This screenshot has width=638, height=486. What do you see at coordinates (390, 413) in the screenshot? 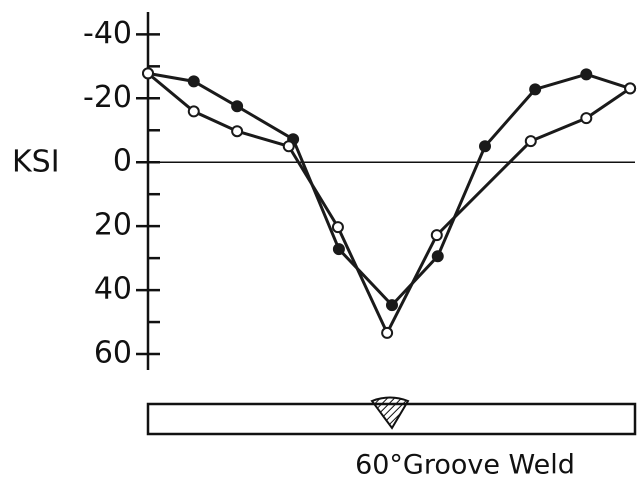
I see `weld` at bounding box center [390, 413].